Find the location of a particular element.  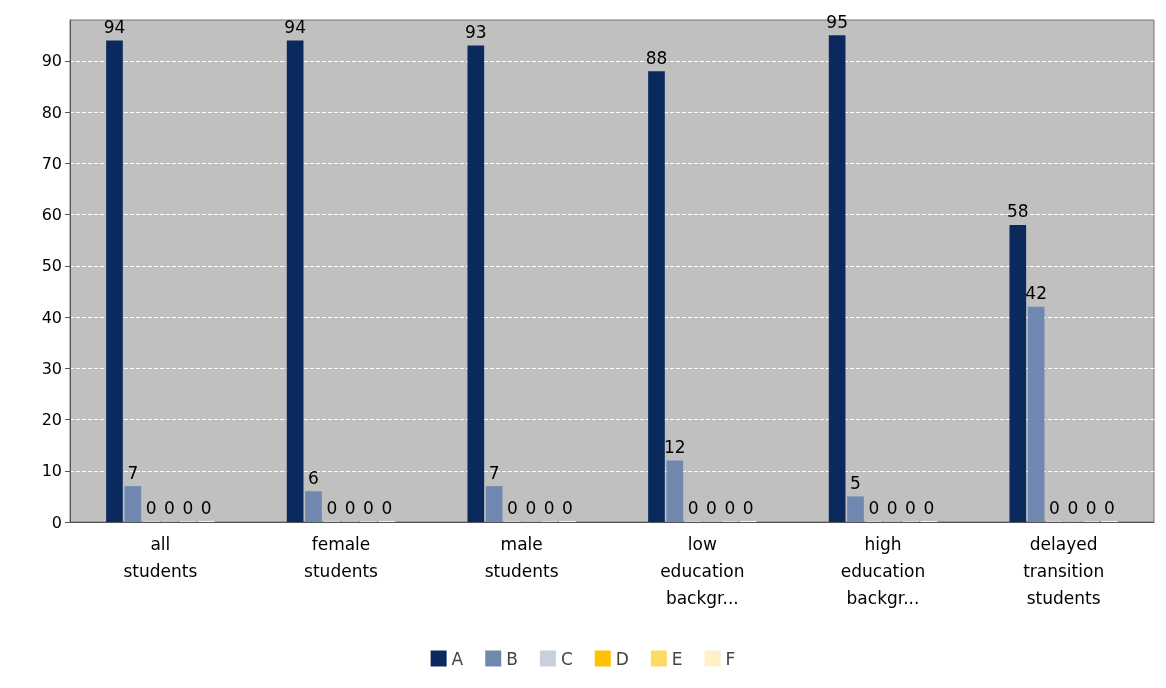

data-label: 5 is located at coordinates (855, 482).